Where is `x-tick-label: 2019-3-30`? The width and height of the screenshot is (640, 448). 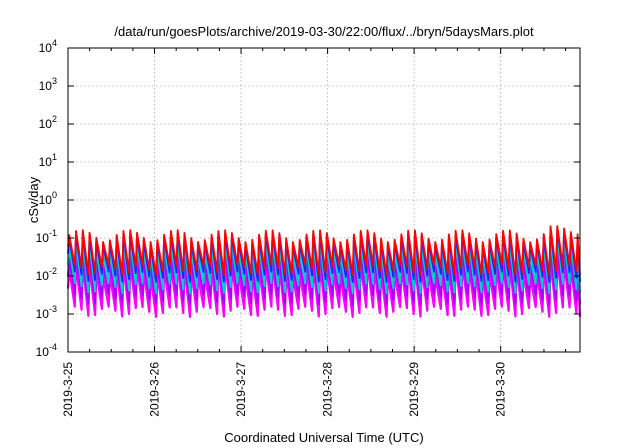 x-tick-label: 2019-3-30 is located at coordinates (501, 389).